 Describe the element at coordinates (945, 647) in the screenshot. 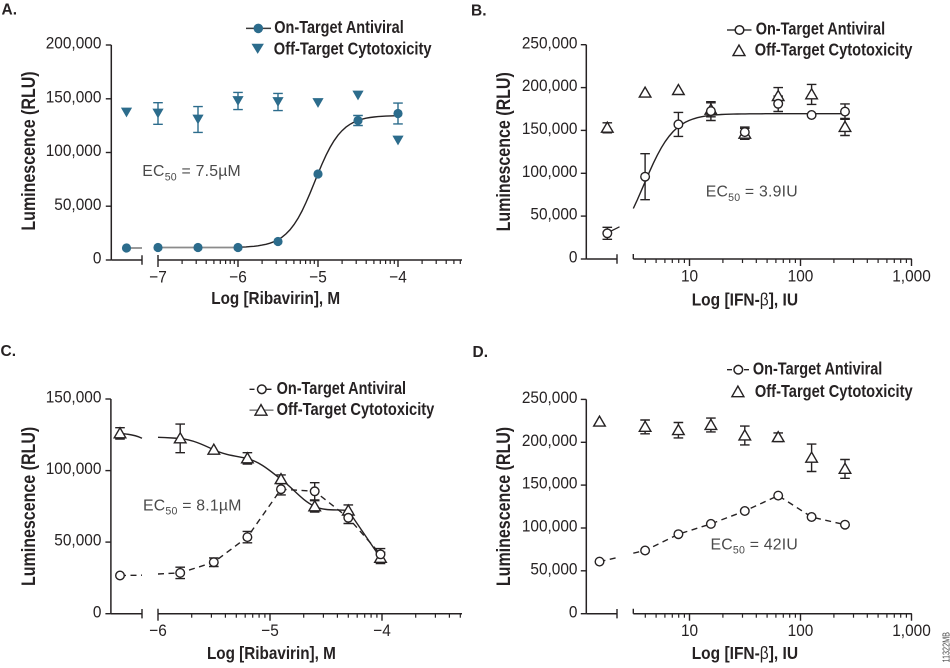

I see `svg-text: 11322MB` at that location.